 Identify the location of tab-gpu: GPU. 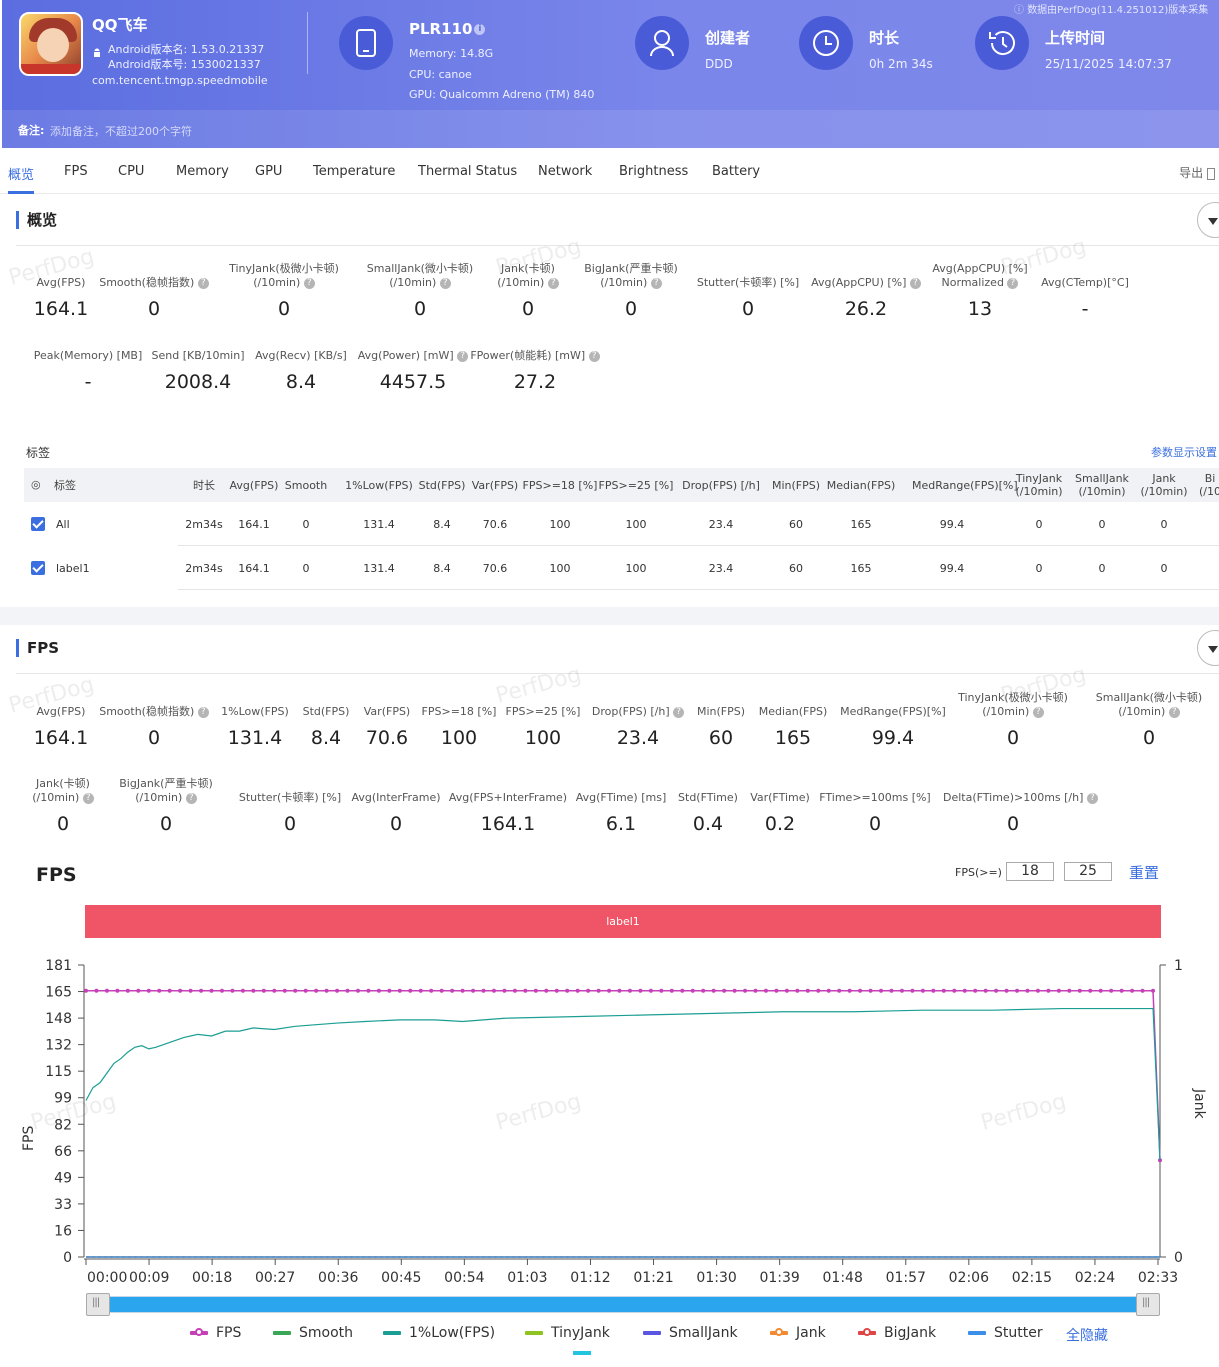
(269, 171).